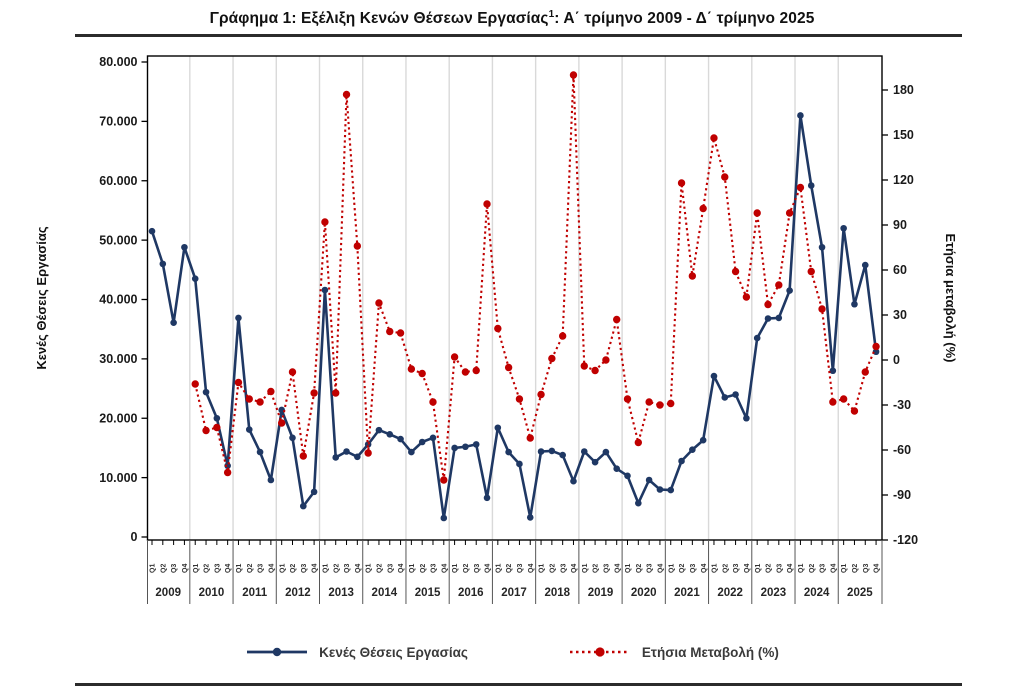 Image resolution: width=1024 pixels, height=692 pixels. What do you see at coordinates (212, 593) in the screenshot?
I see `year-tick-label: 2010` at bounding box center [212, 593].